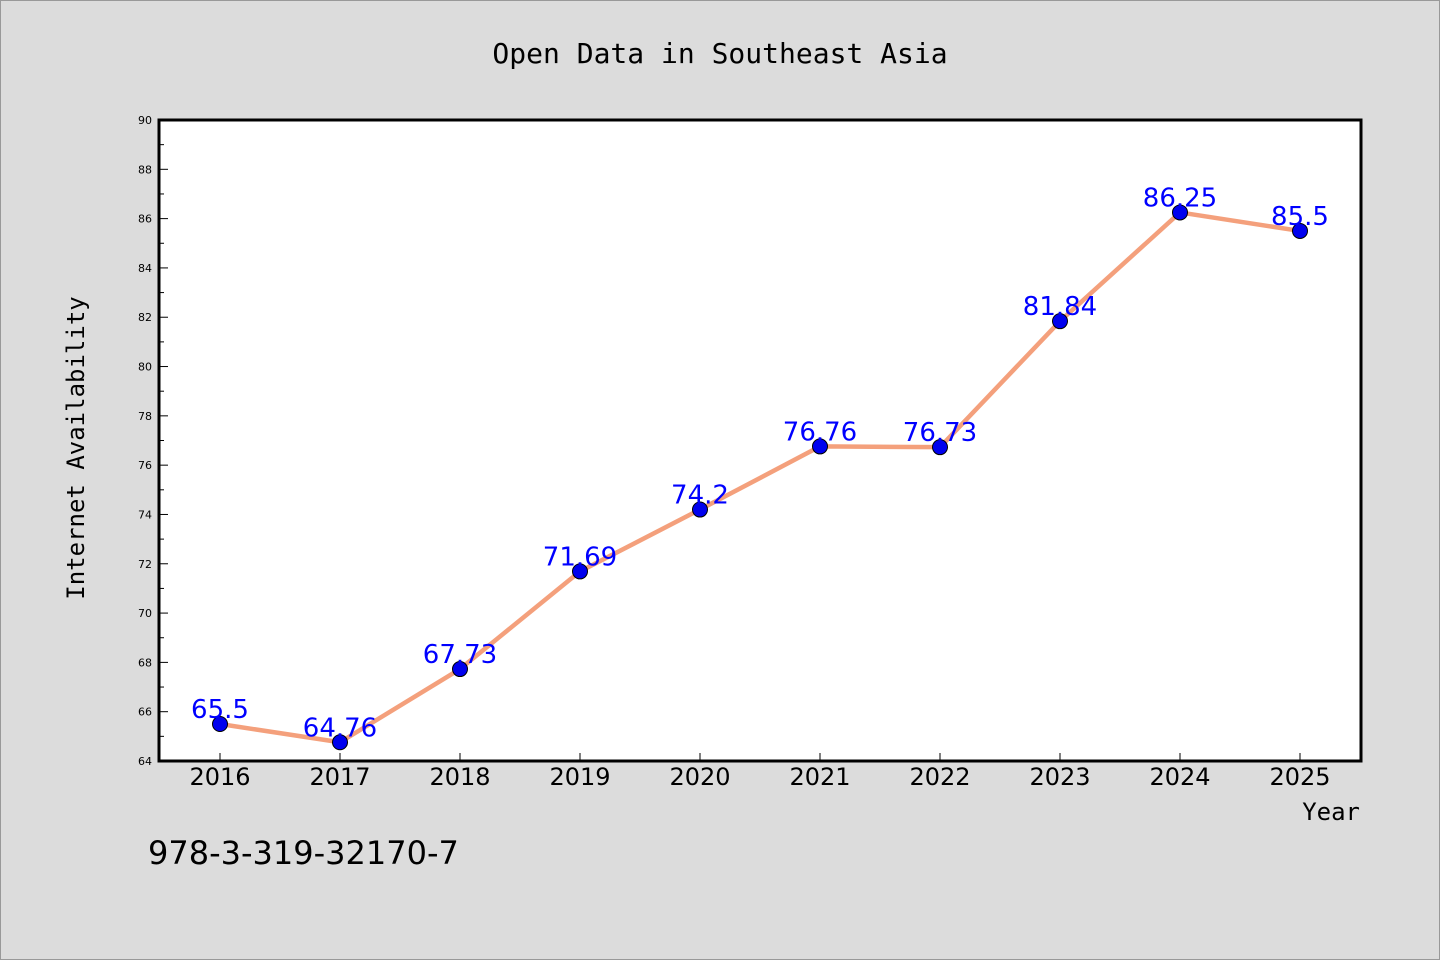 The image size is (1440, 960). What do you see at coordinates (145, 712) in the screenshot?
I see `y-tick-label: 66` at bounding box center [145, 712].